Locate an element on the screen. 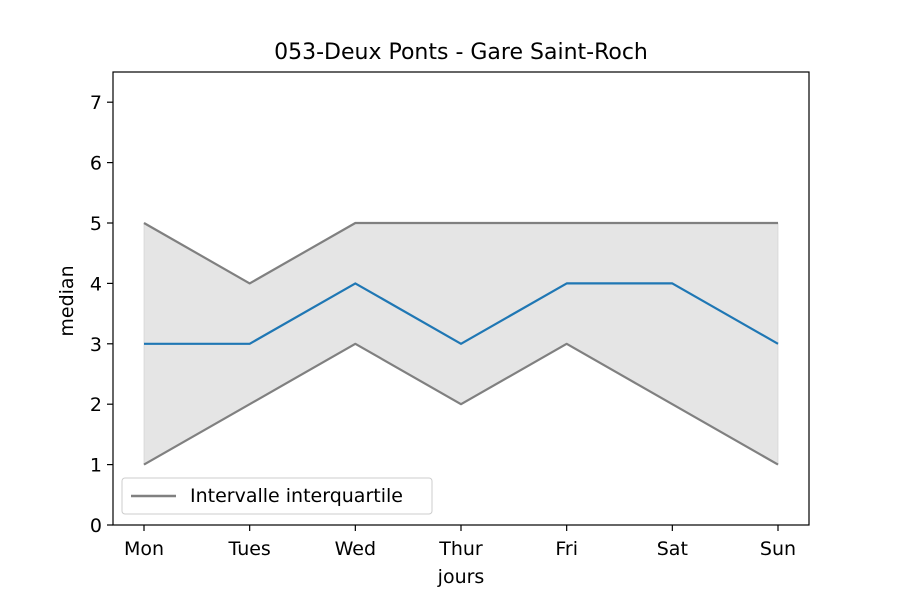  y-tick-label: 2 is located at coordinates (96, 405).